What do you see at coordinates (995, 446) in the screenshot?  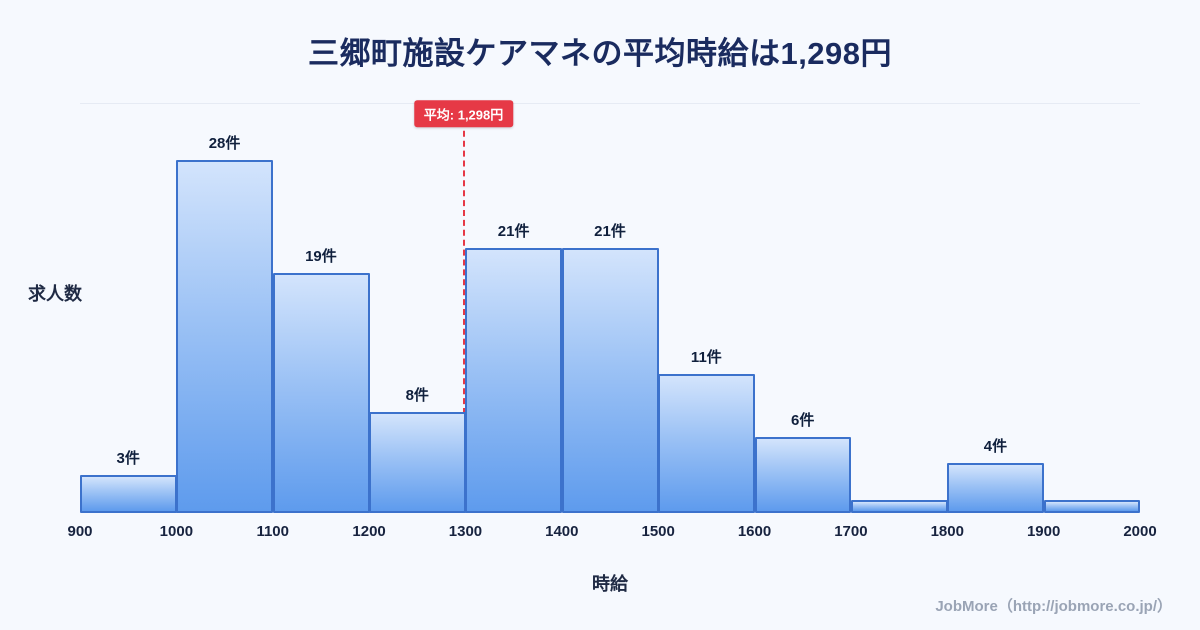 I see `bar-value-label: 4件` at bounding box center [995, 446].